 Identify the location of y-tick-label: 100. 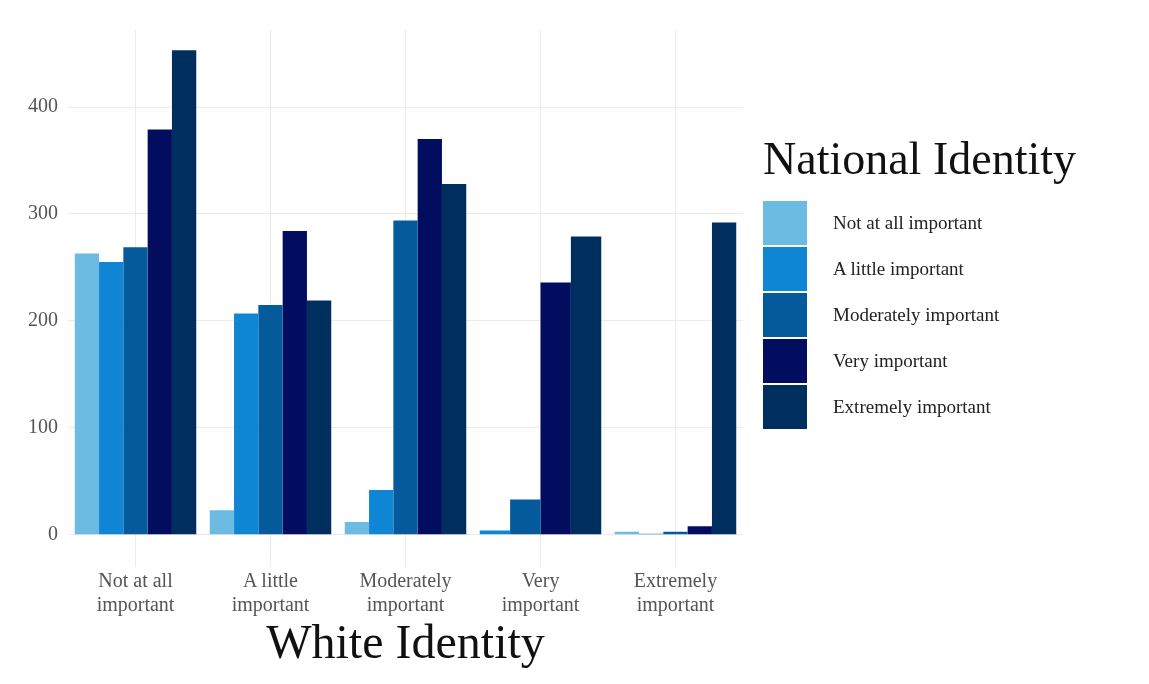
(43, 426).